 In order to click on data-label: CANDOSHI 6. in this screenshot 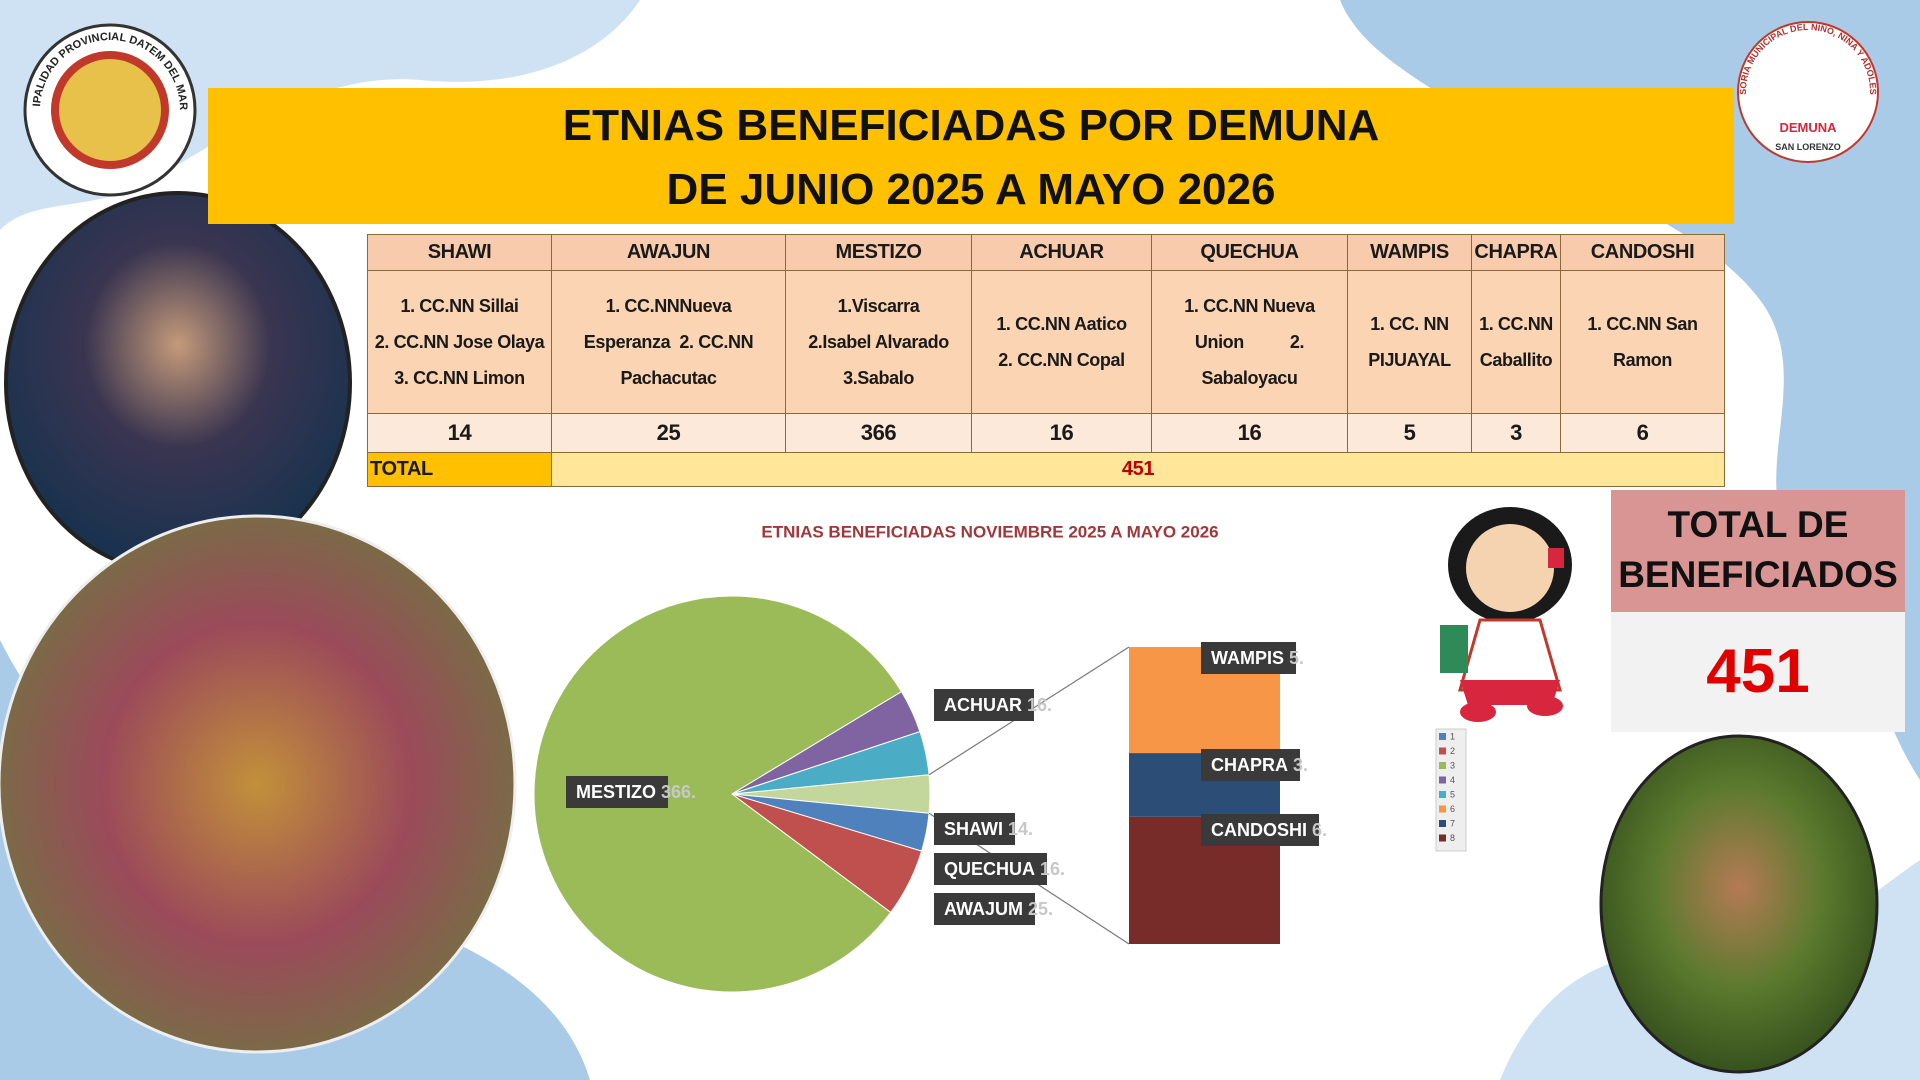, I will do `click(1264, 830)`.